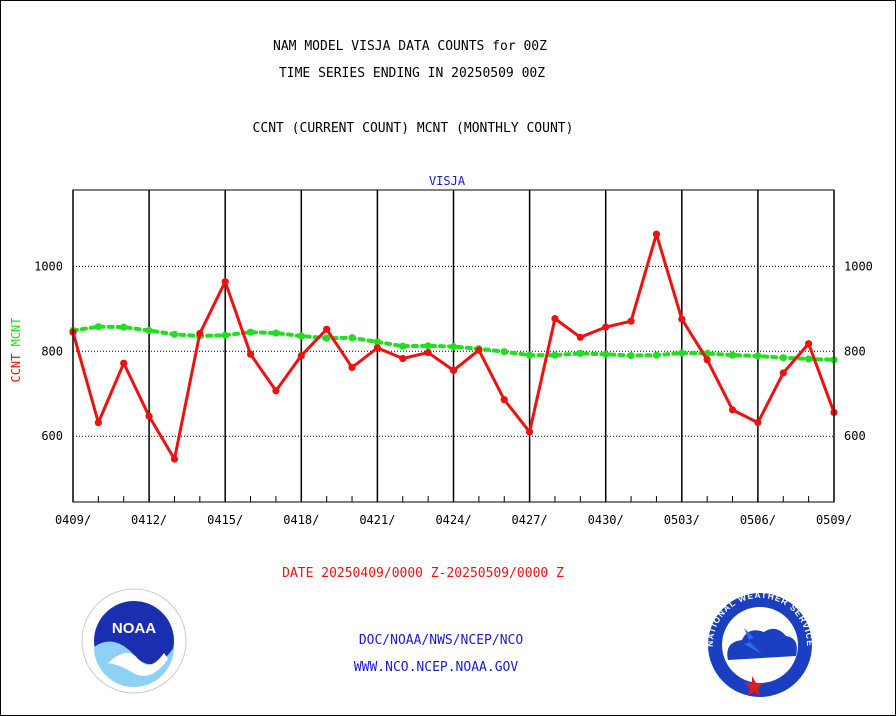 This screenshot has width=896, height=716. Describe the element at coordinates (606, 520) in the screenshot. I see `x-tick-label: 0430/` at that location.